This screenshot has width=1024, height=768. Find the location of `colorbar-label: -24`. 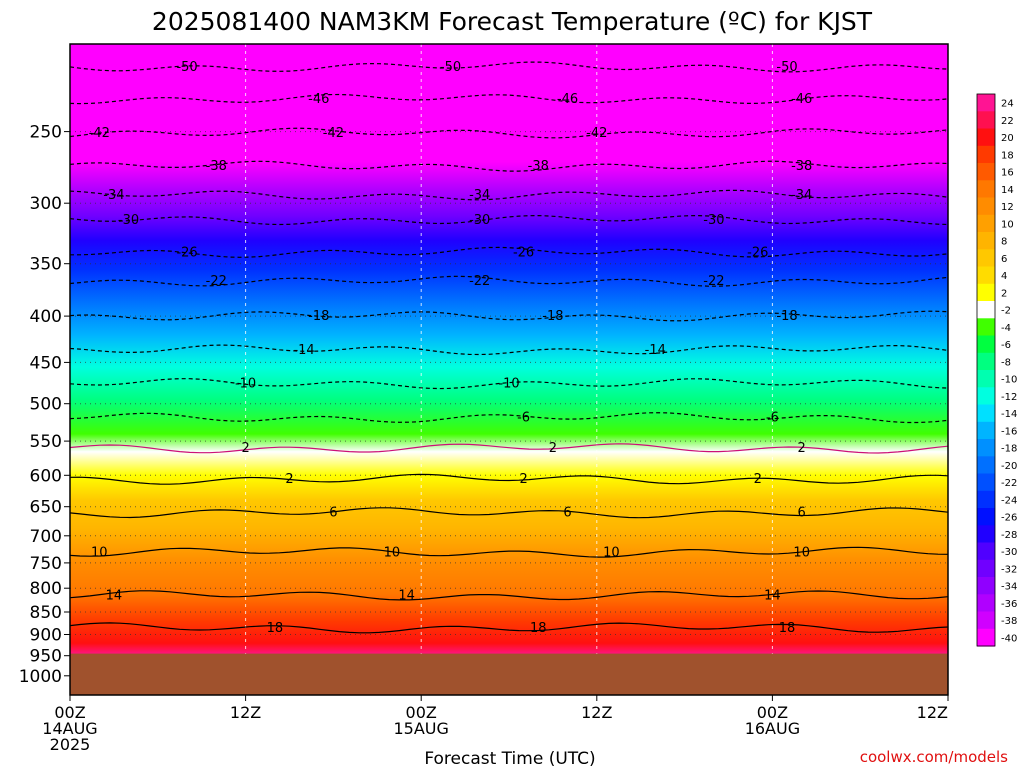

colorbar-label: -24 is located at coordinates (1009, 500).